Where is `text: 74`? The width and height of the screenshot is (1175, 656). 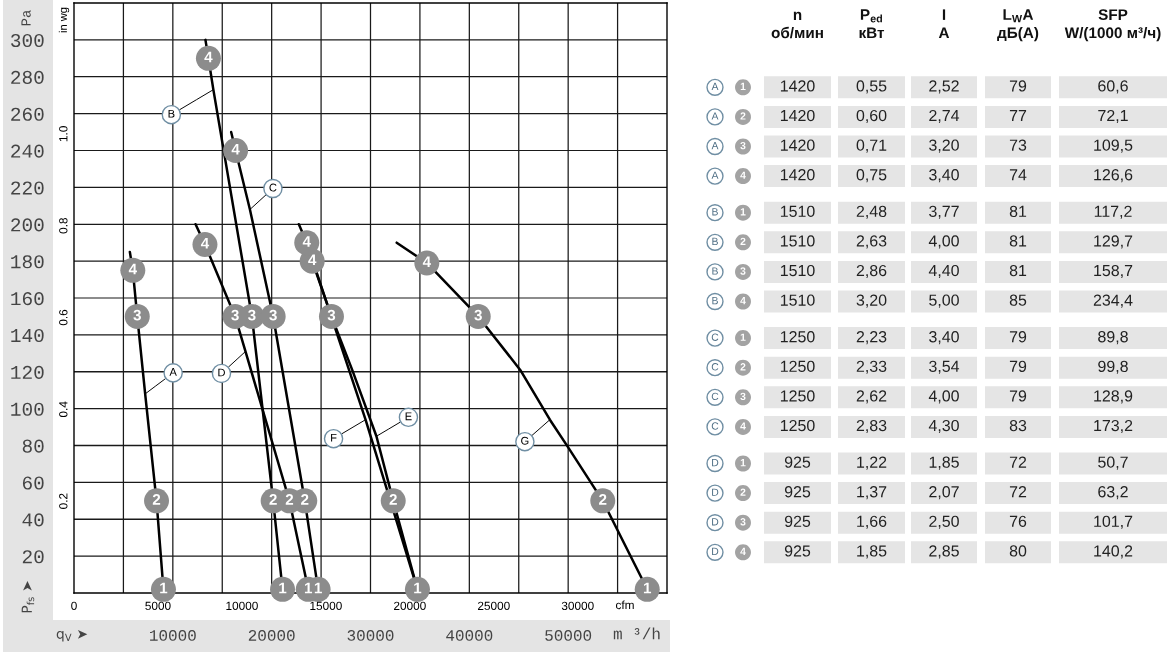 text: 74 is located at coordinates (1018, 175).